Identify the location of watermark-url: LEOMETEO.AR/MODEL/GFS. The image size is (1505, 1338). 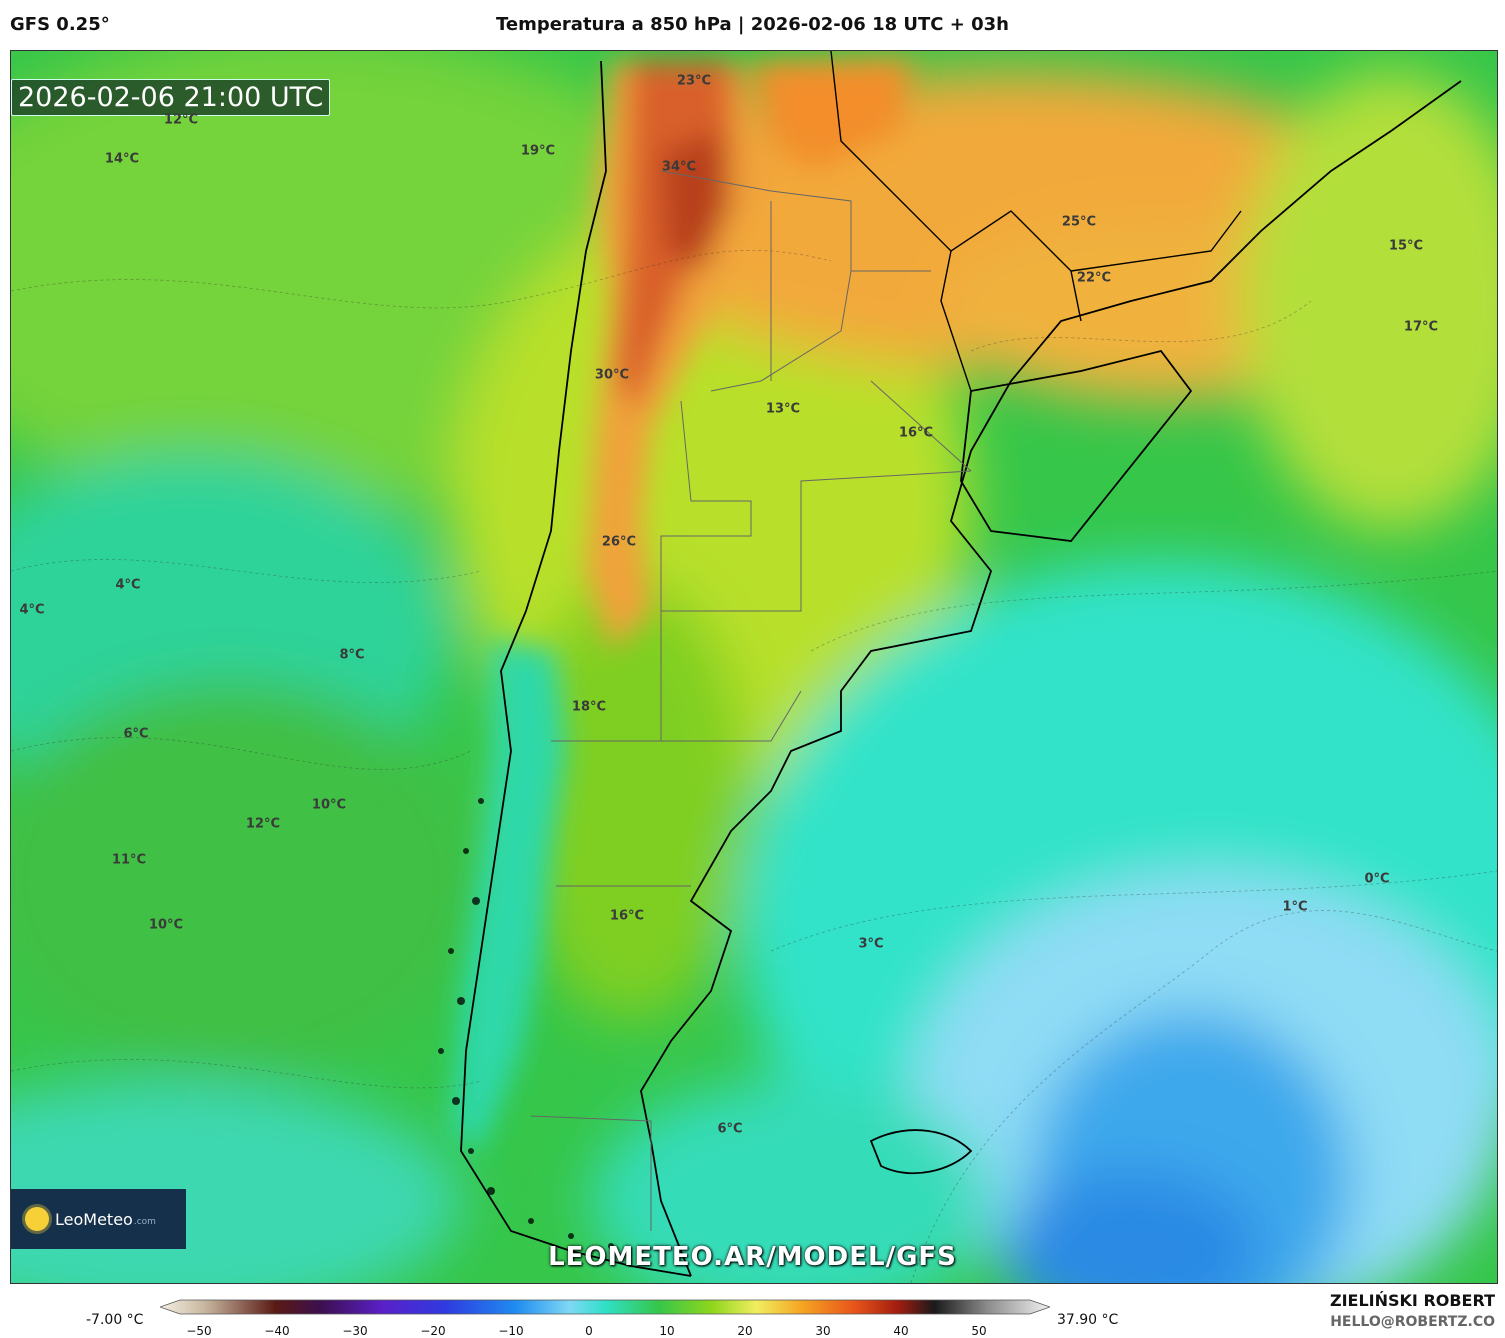
(752, 1257).